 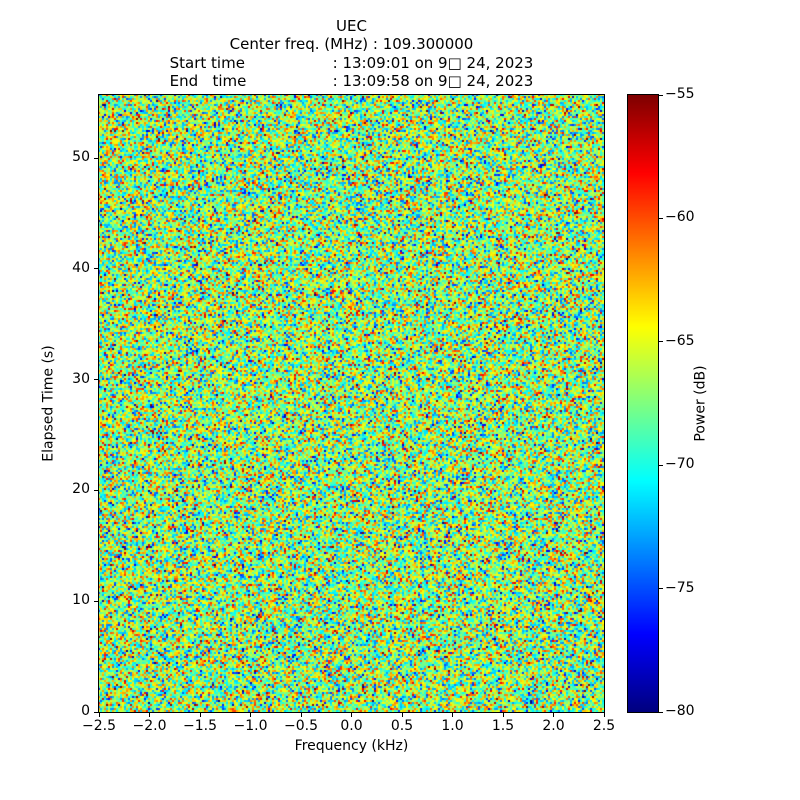 I want to click on x-axis-tick-label: 1.0, so click(x=452, y=726).